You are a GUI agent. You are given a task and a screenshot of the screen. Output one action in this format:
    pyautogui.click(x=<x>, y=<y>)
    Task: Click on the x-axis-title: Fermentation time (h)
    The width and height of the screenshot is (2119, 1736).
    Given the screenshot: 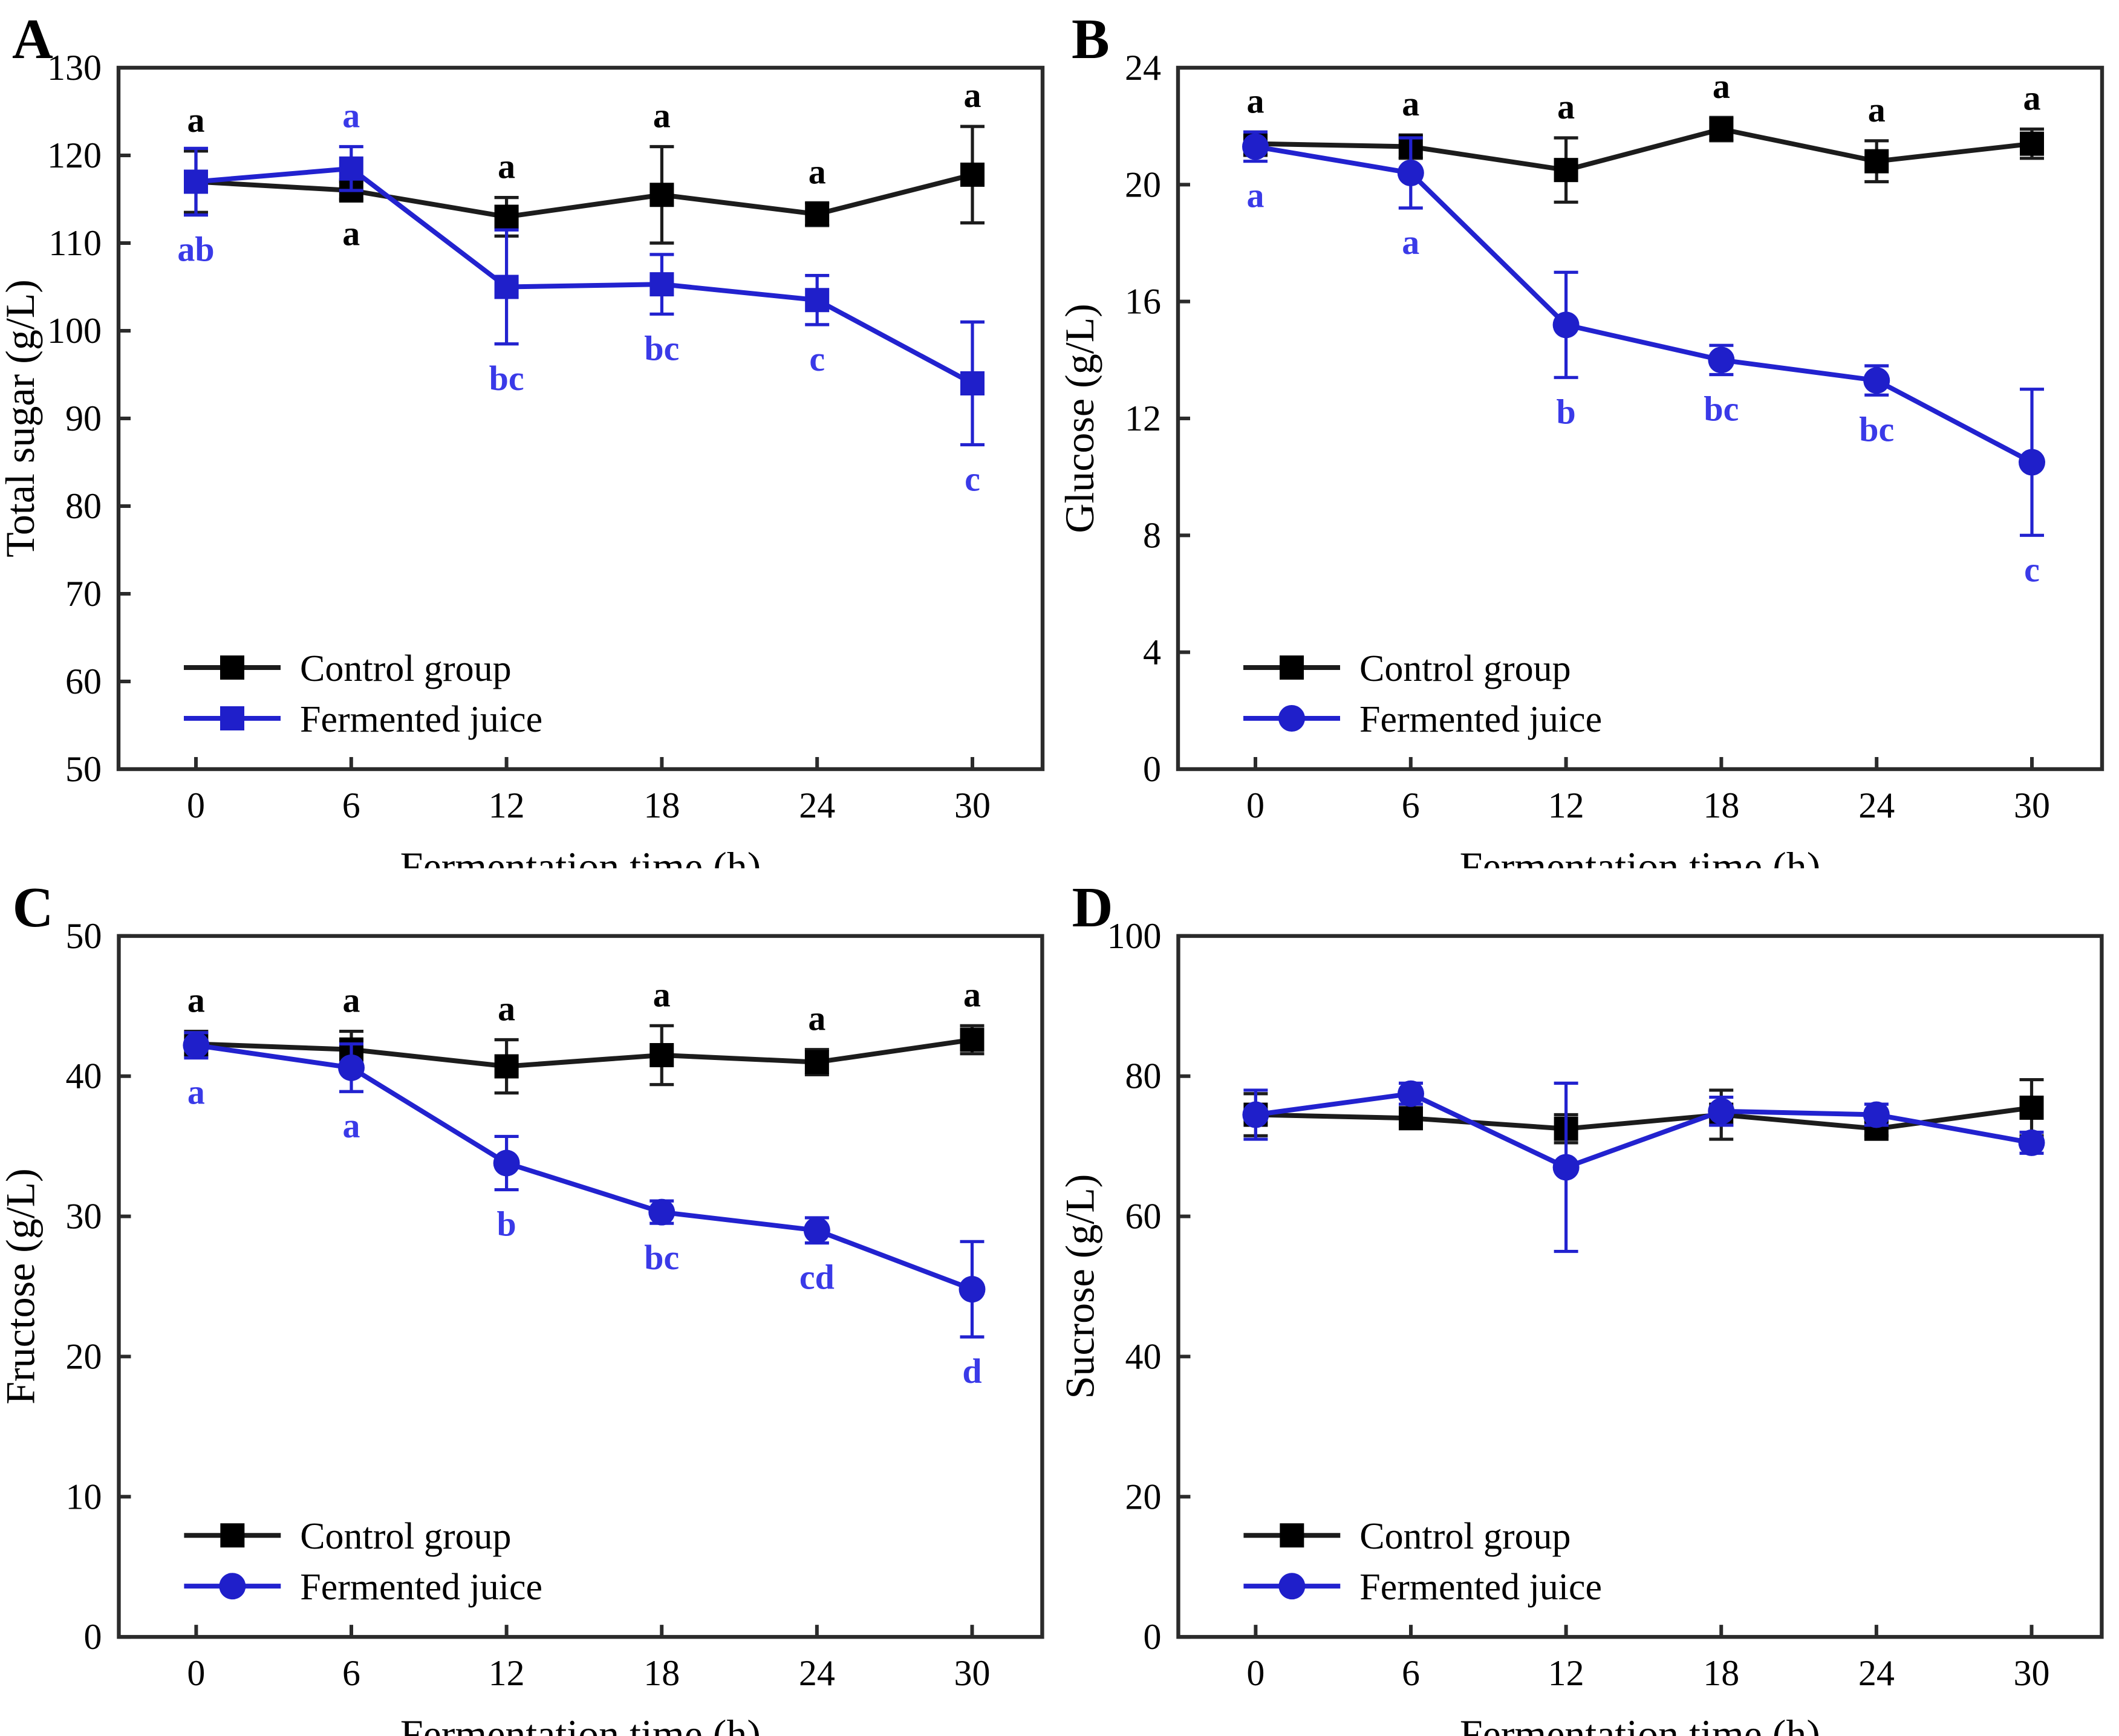 What is the action you would take?
    pyautogui.click(x=580, y=856)
    